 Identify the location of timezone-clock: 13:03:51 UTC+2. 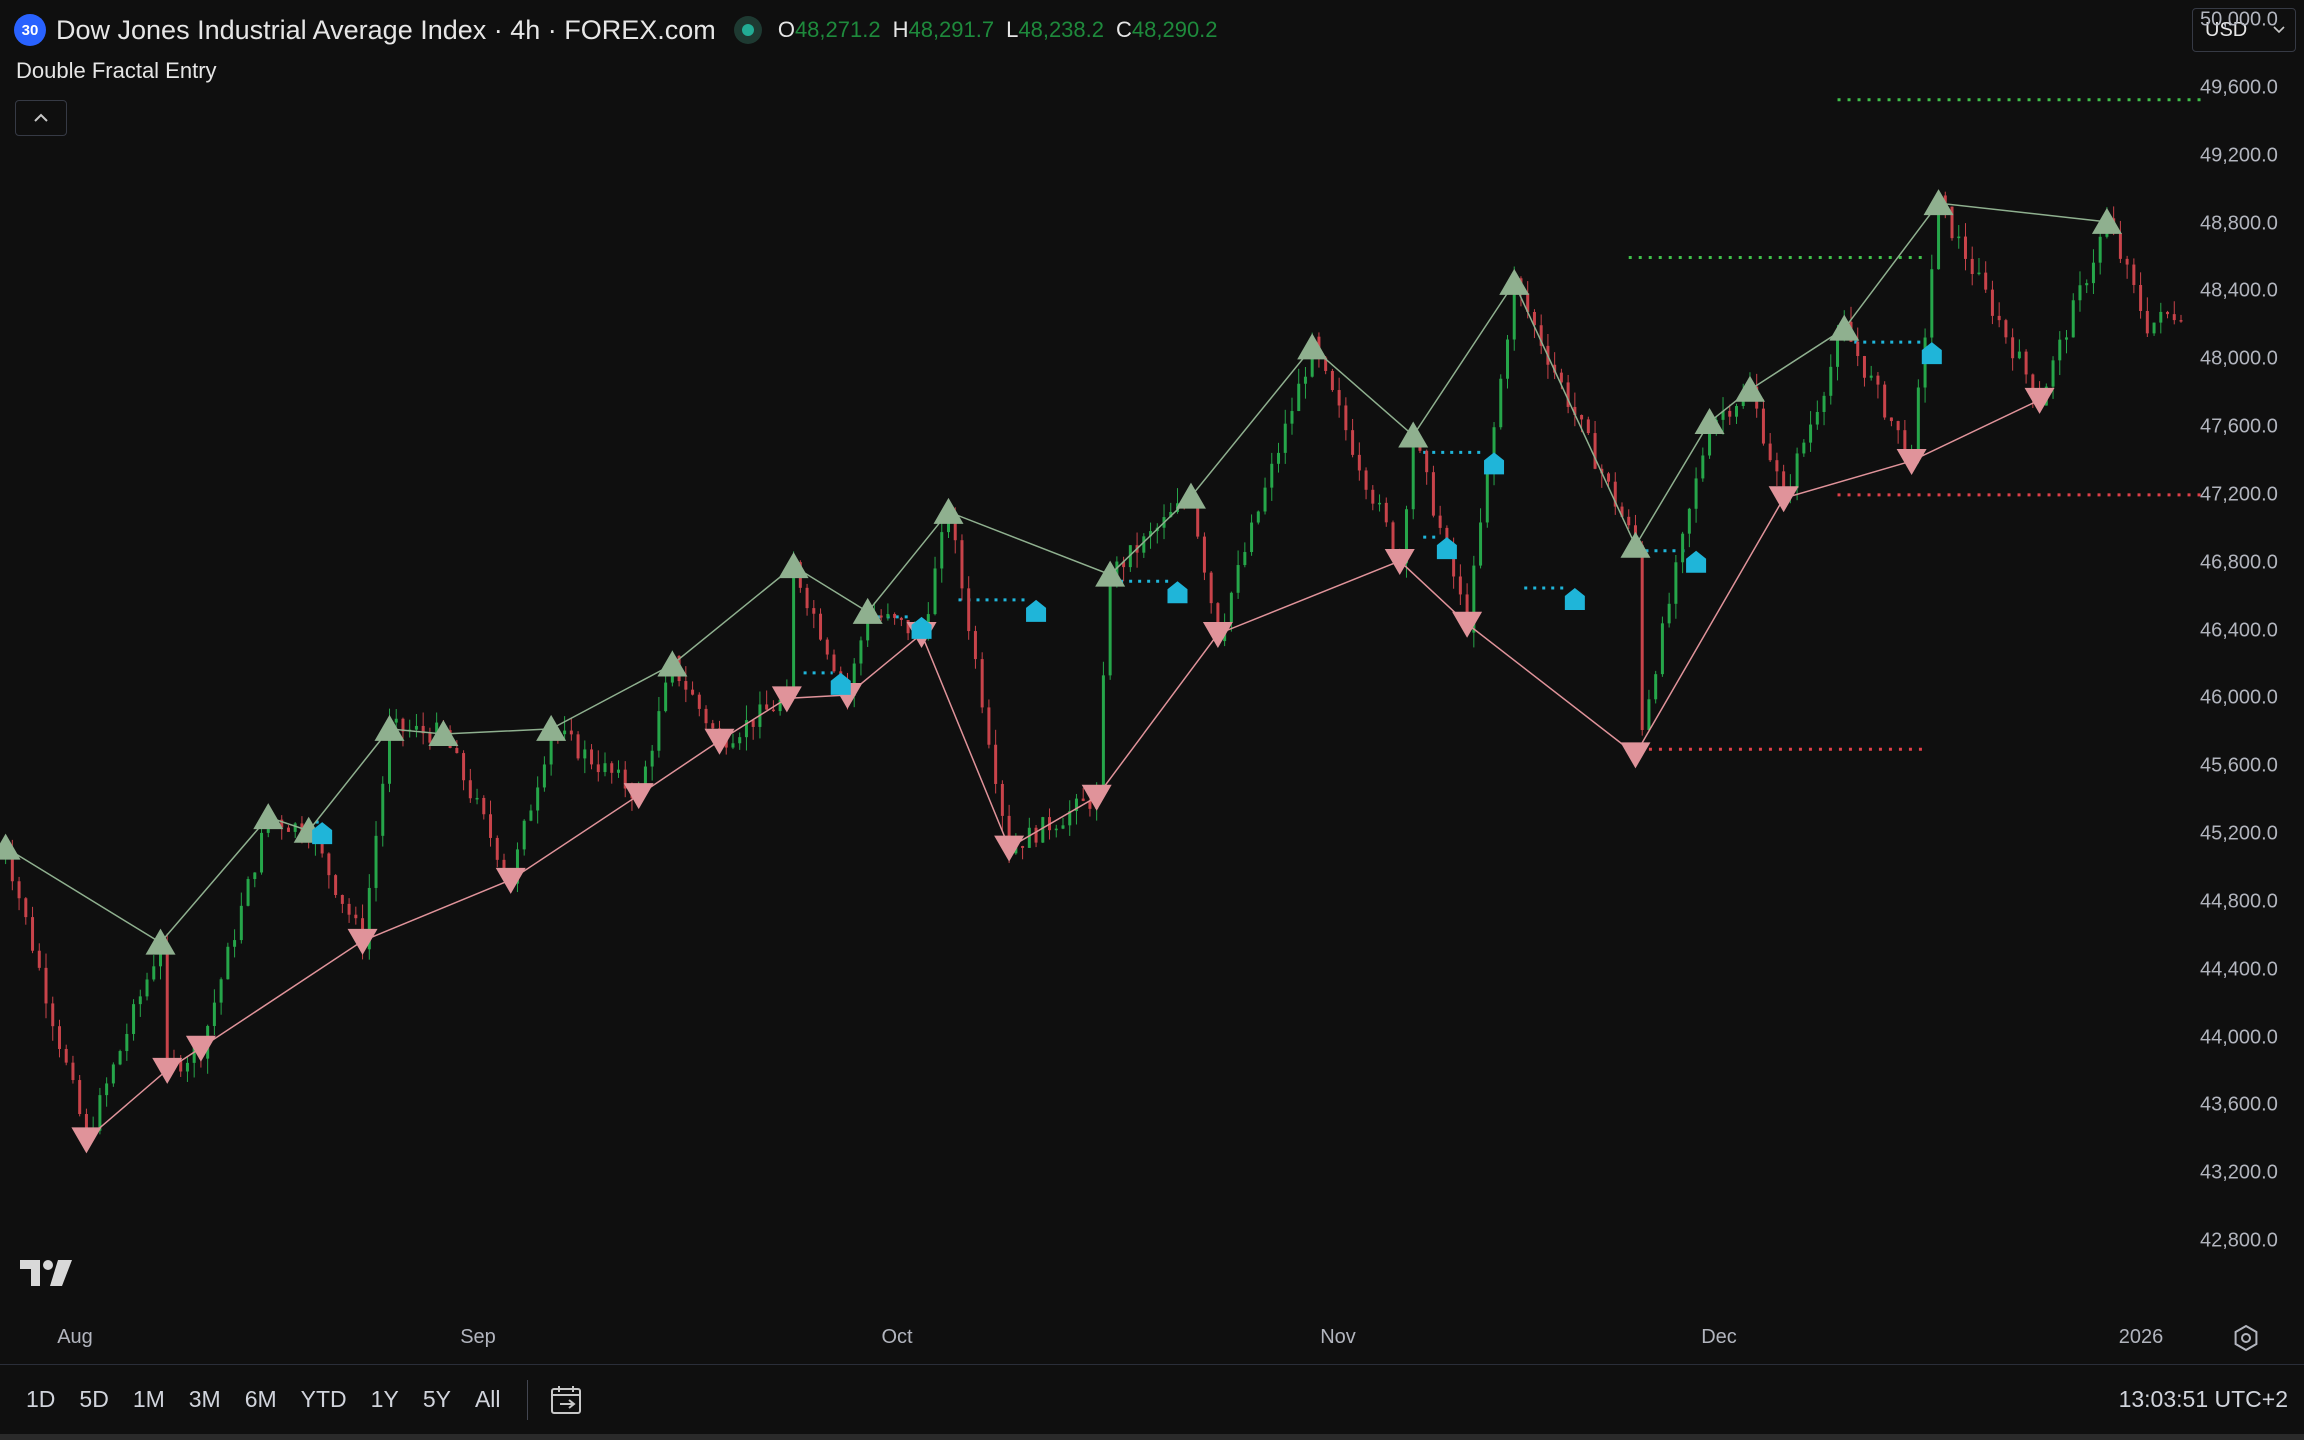
(2203, 1399).